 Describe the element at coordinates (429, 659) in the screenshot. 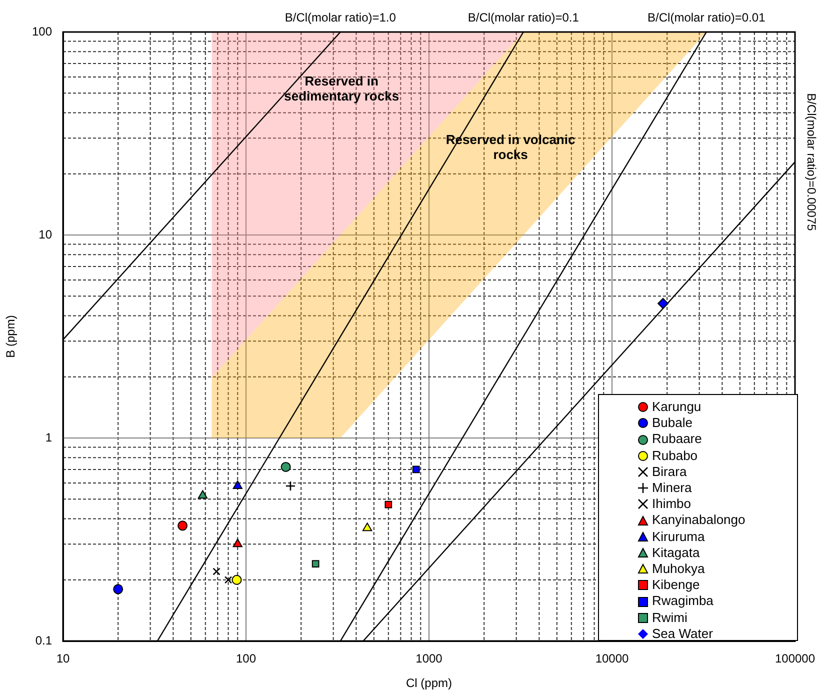

I see `x-tick-label: 1000` at that location.